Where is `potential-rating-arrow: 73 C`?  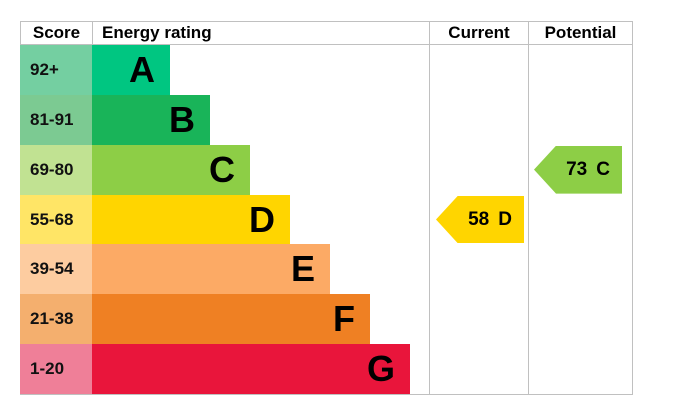 potential-rating-arrow: 73 C is located at coordinates (578, 169).